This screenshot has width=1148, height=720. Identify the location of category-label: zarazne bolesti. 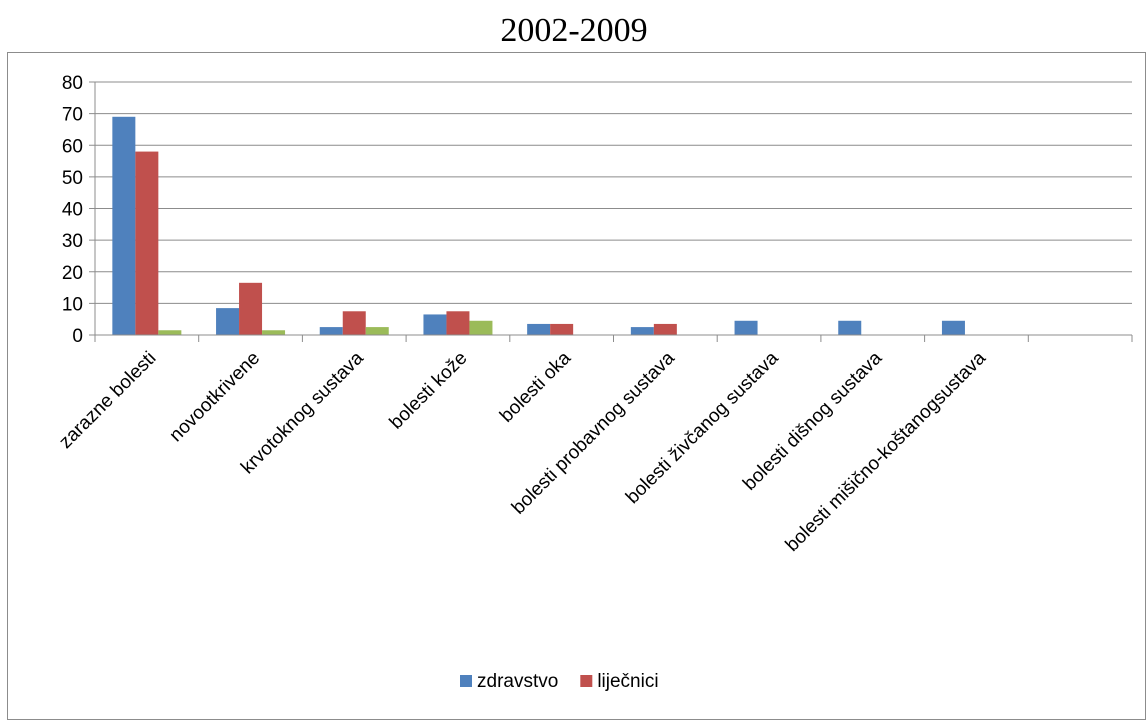
(107, 400).